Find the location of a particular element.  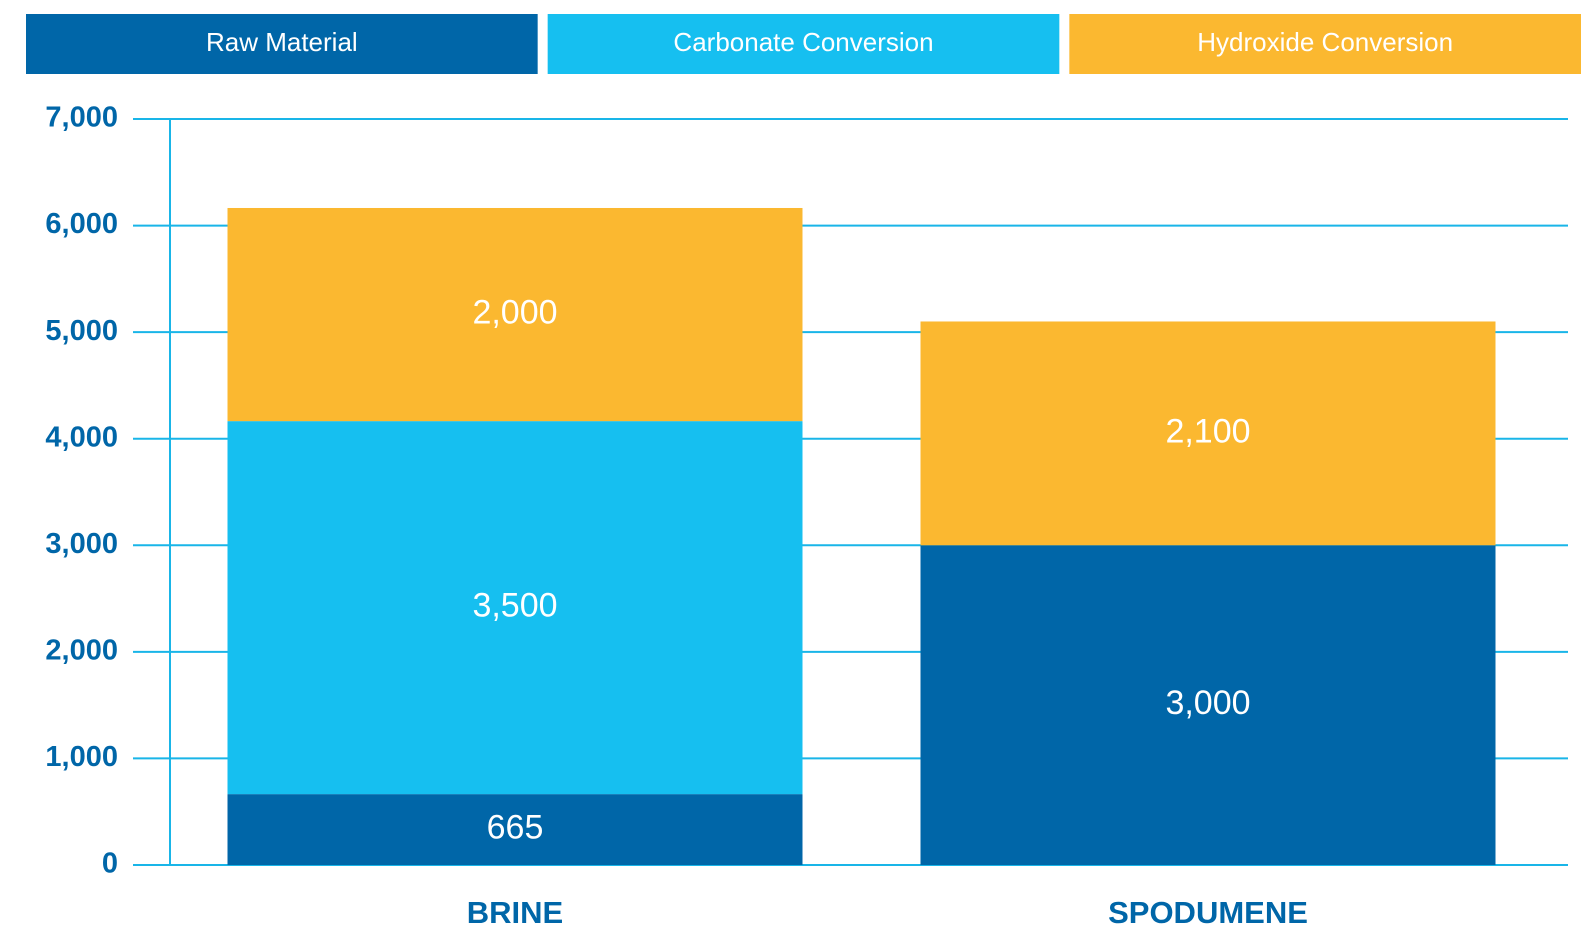

y-tick-label: 6,000 is located at coordinates (81, 224).